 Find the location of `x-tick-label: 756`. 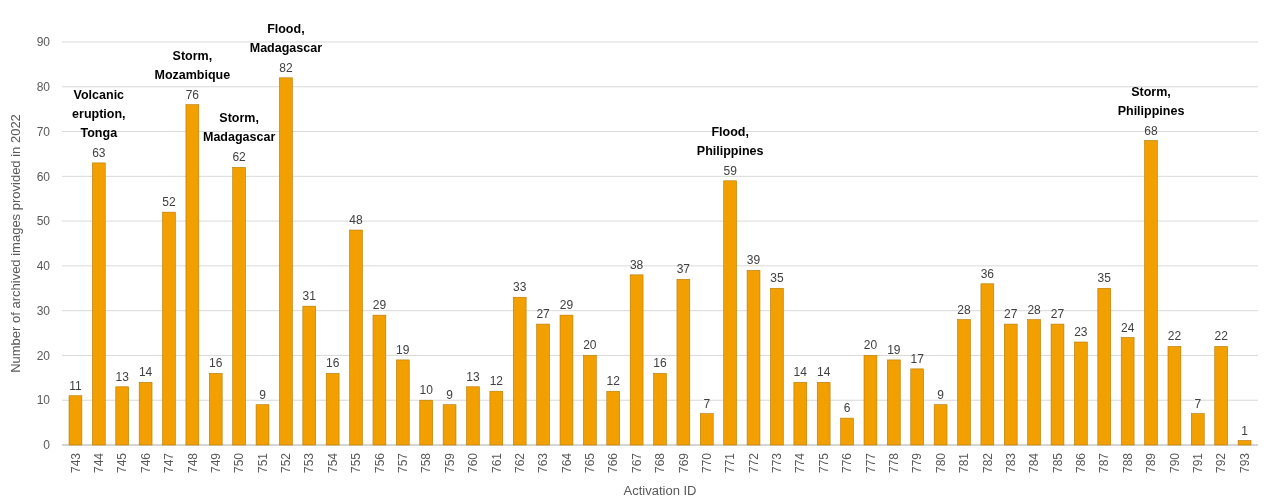

x-tick-label: 756 is located at coordinates (379, 463).